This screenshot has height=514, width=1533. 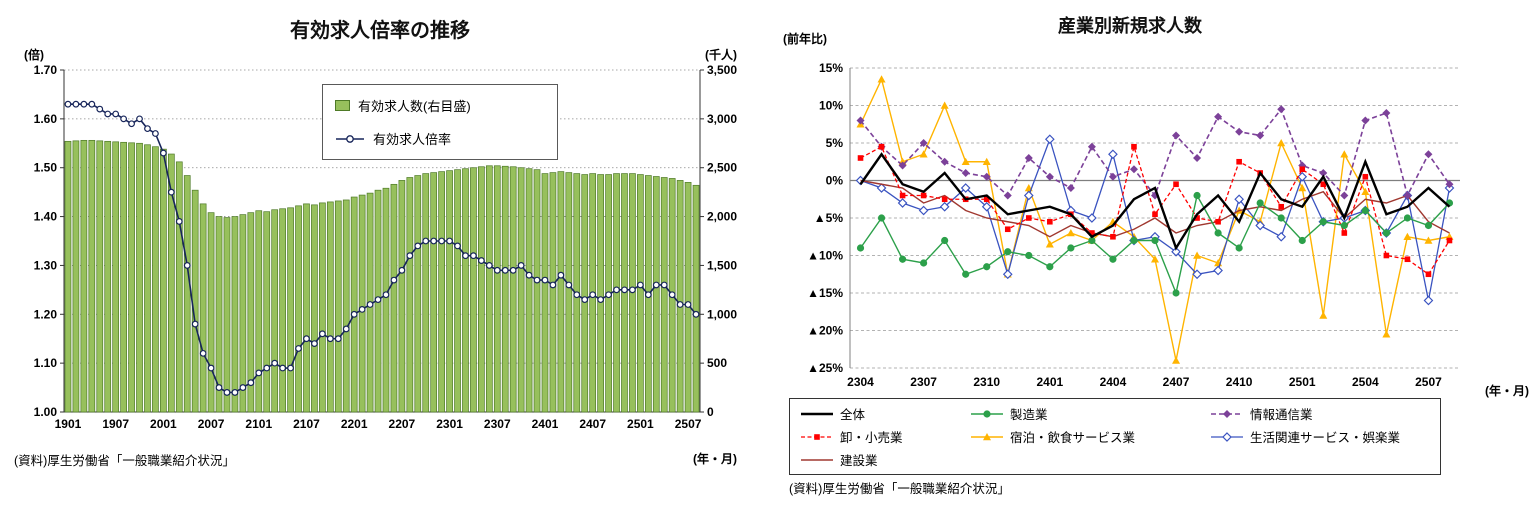 What do you see at coordinates (46, 412) in the screenshot?
I see `axis-tick-label: 1.00` at bounding box center [46, 412].